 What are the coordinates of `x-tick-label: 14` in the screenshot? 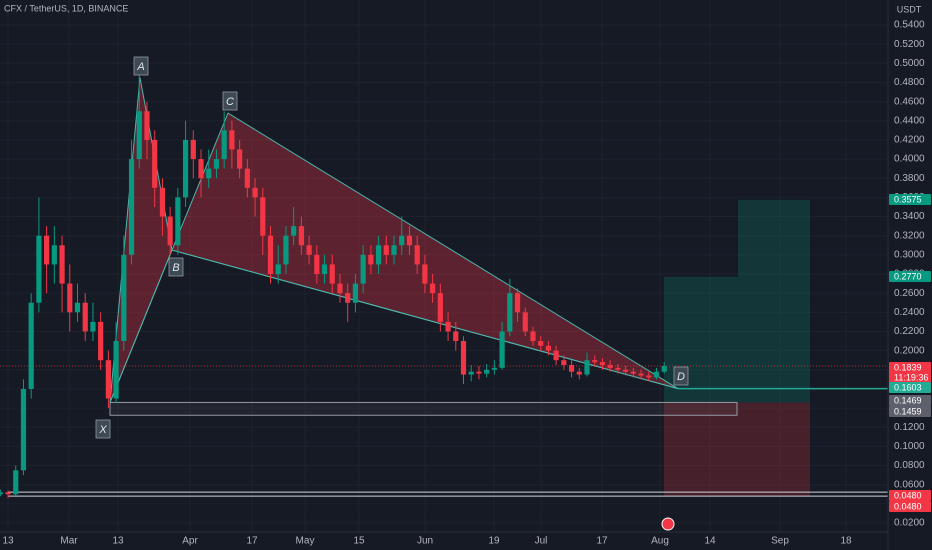 It's located at (710, 541).